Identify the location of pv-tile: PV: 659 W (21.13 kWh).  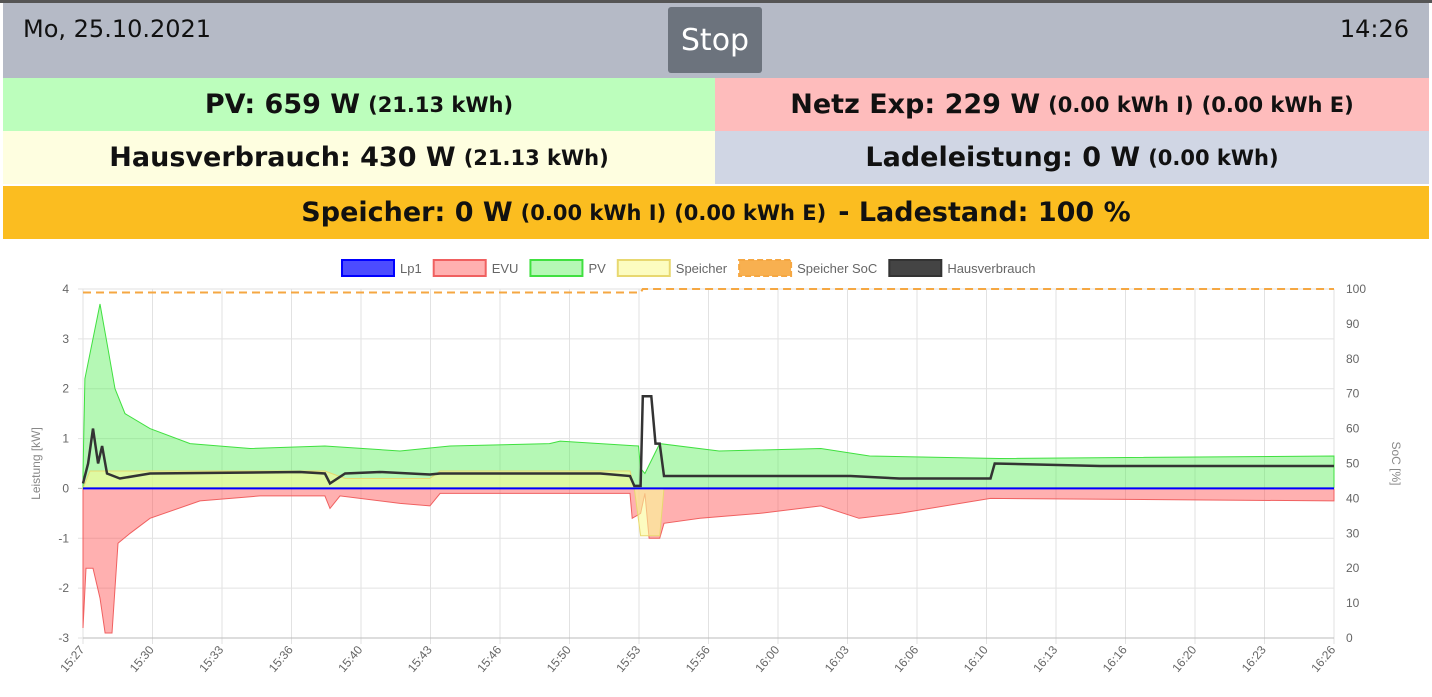
(359, 104).